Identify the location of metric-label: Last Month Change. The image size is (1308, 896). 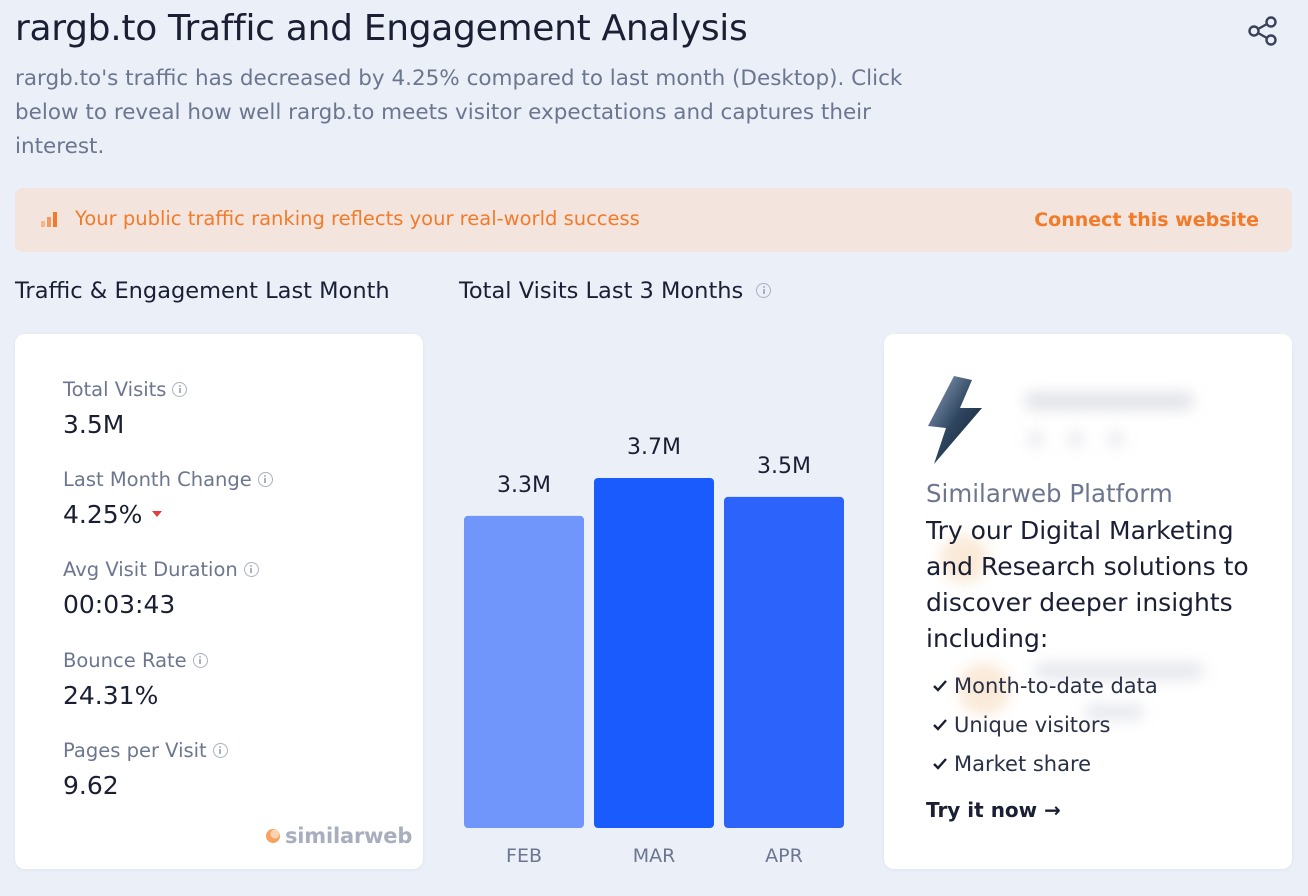
(157, 479).